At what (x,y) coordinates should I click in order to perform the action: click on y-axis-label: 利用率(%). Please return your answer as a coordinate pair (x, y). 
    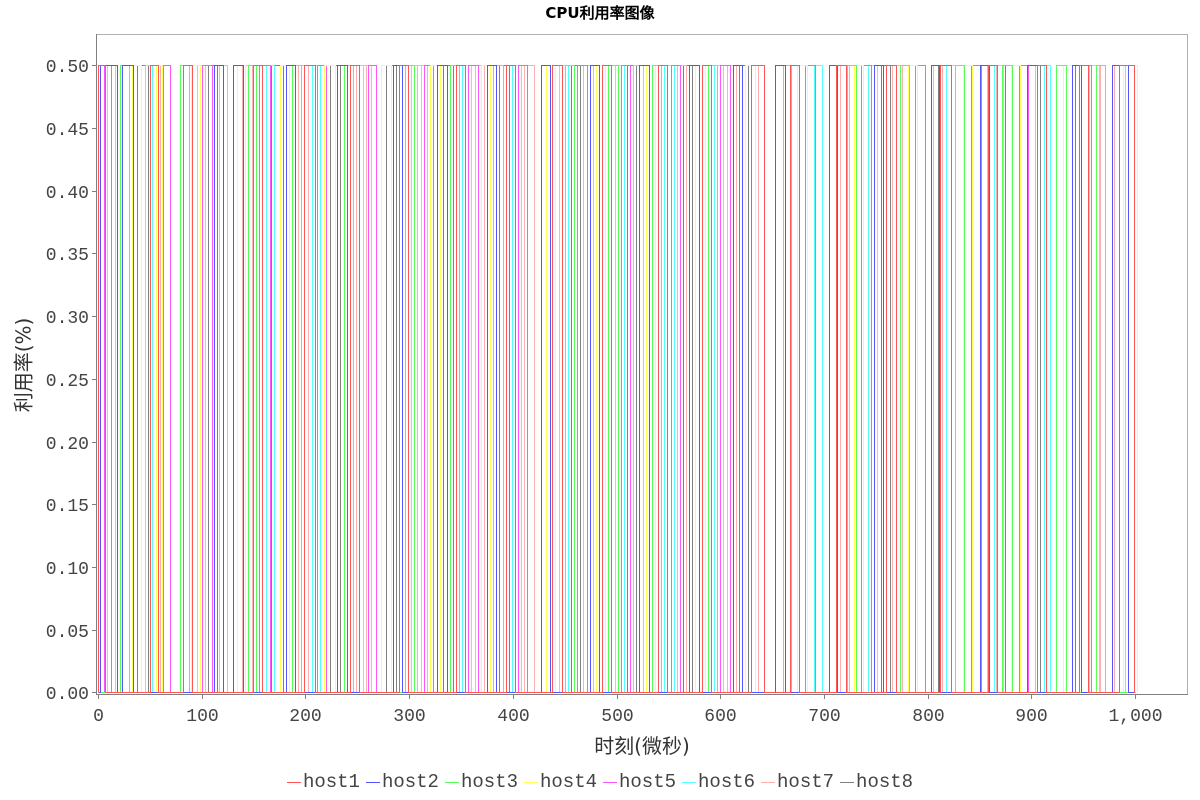
    Looking at the image, I should click on (23, 365).